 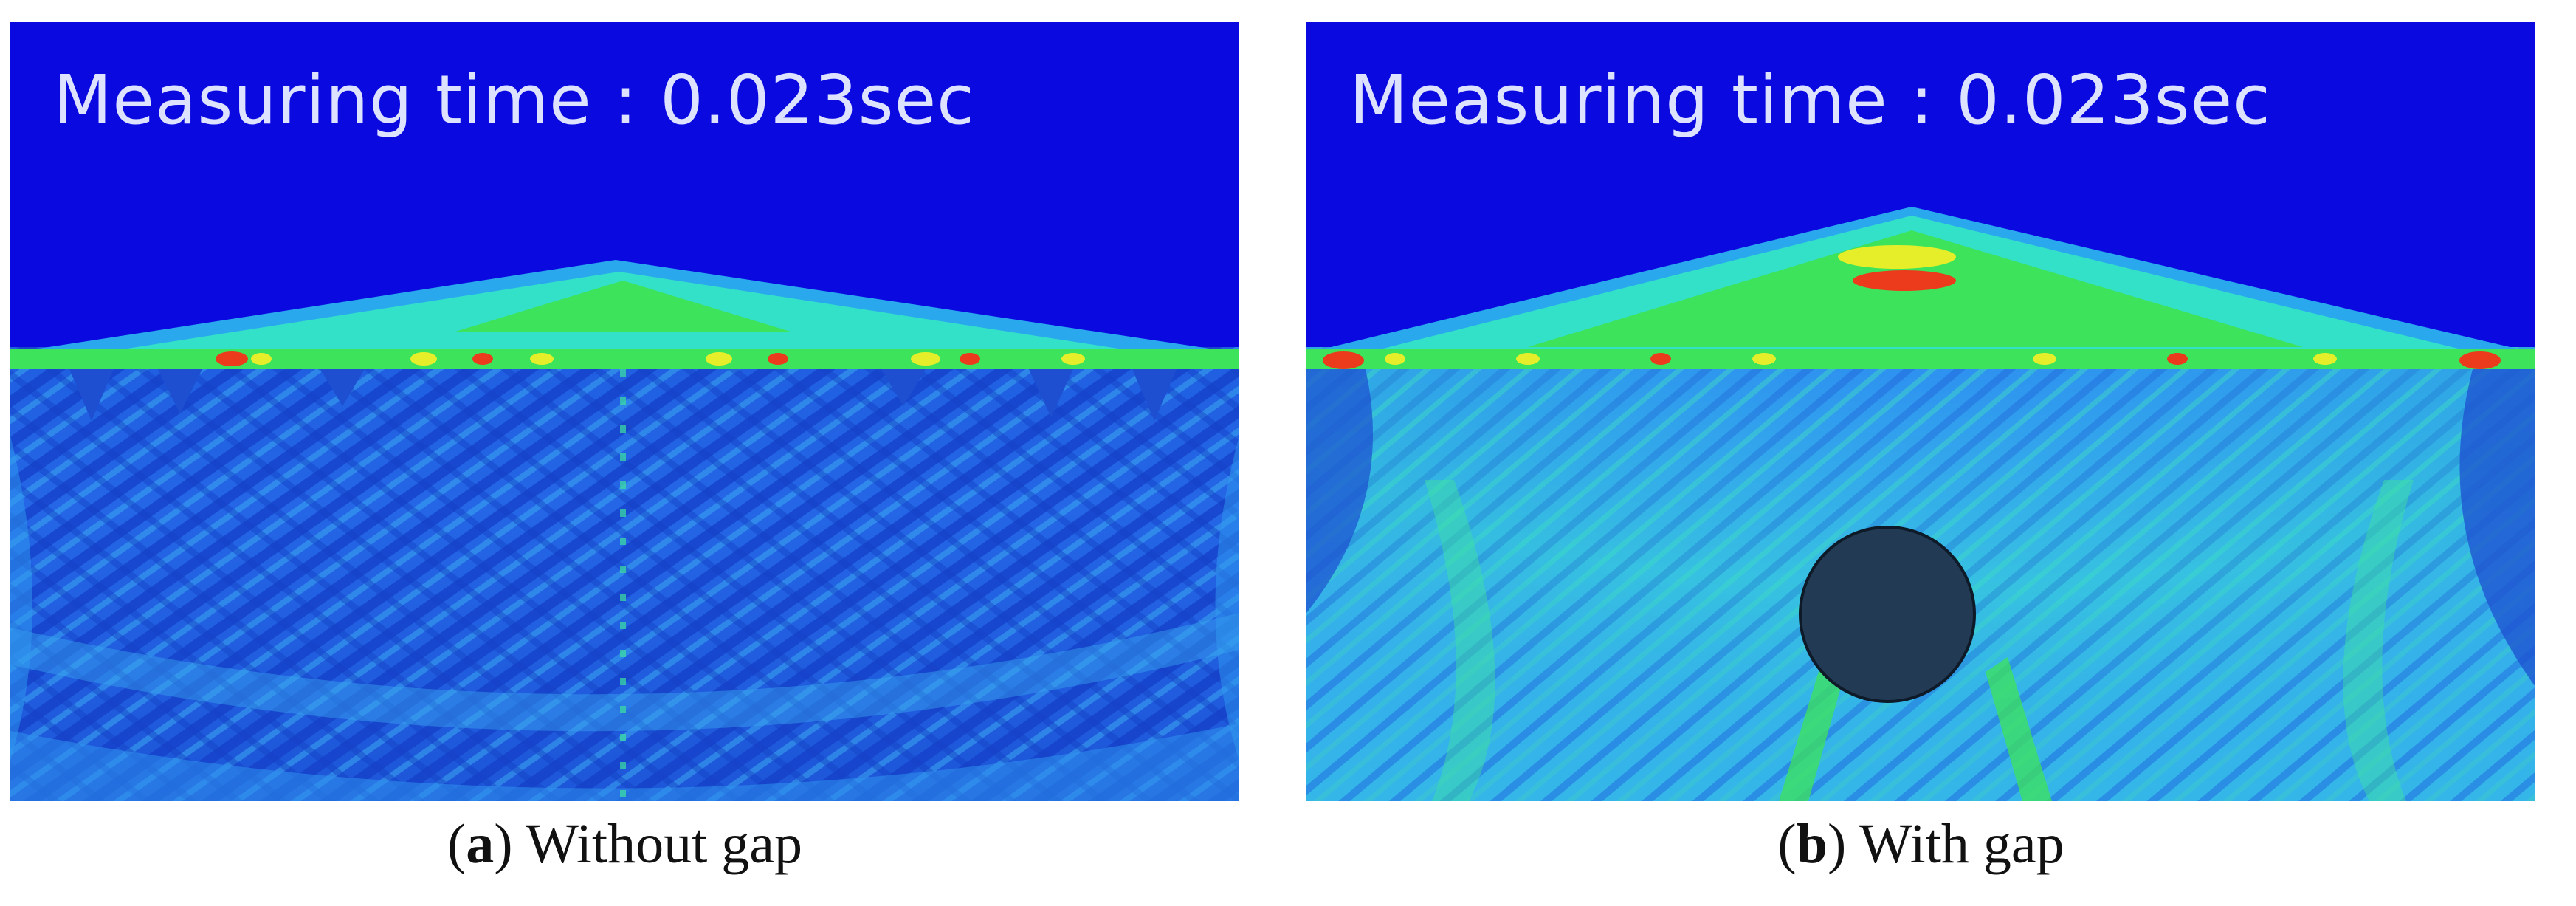 I want to click on caption-letter: a, so click(x=481, y=844).